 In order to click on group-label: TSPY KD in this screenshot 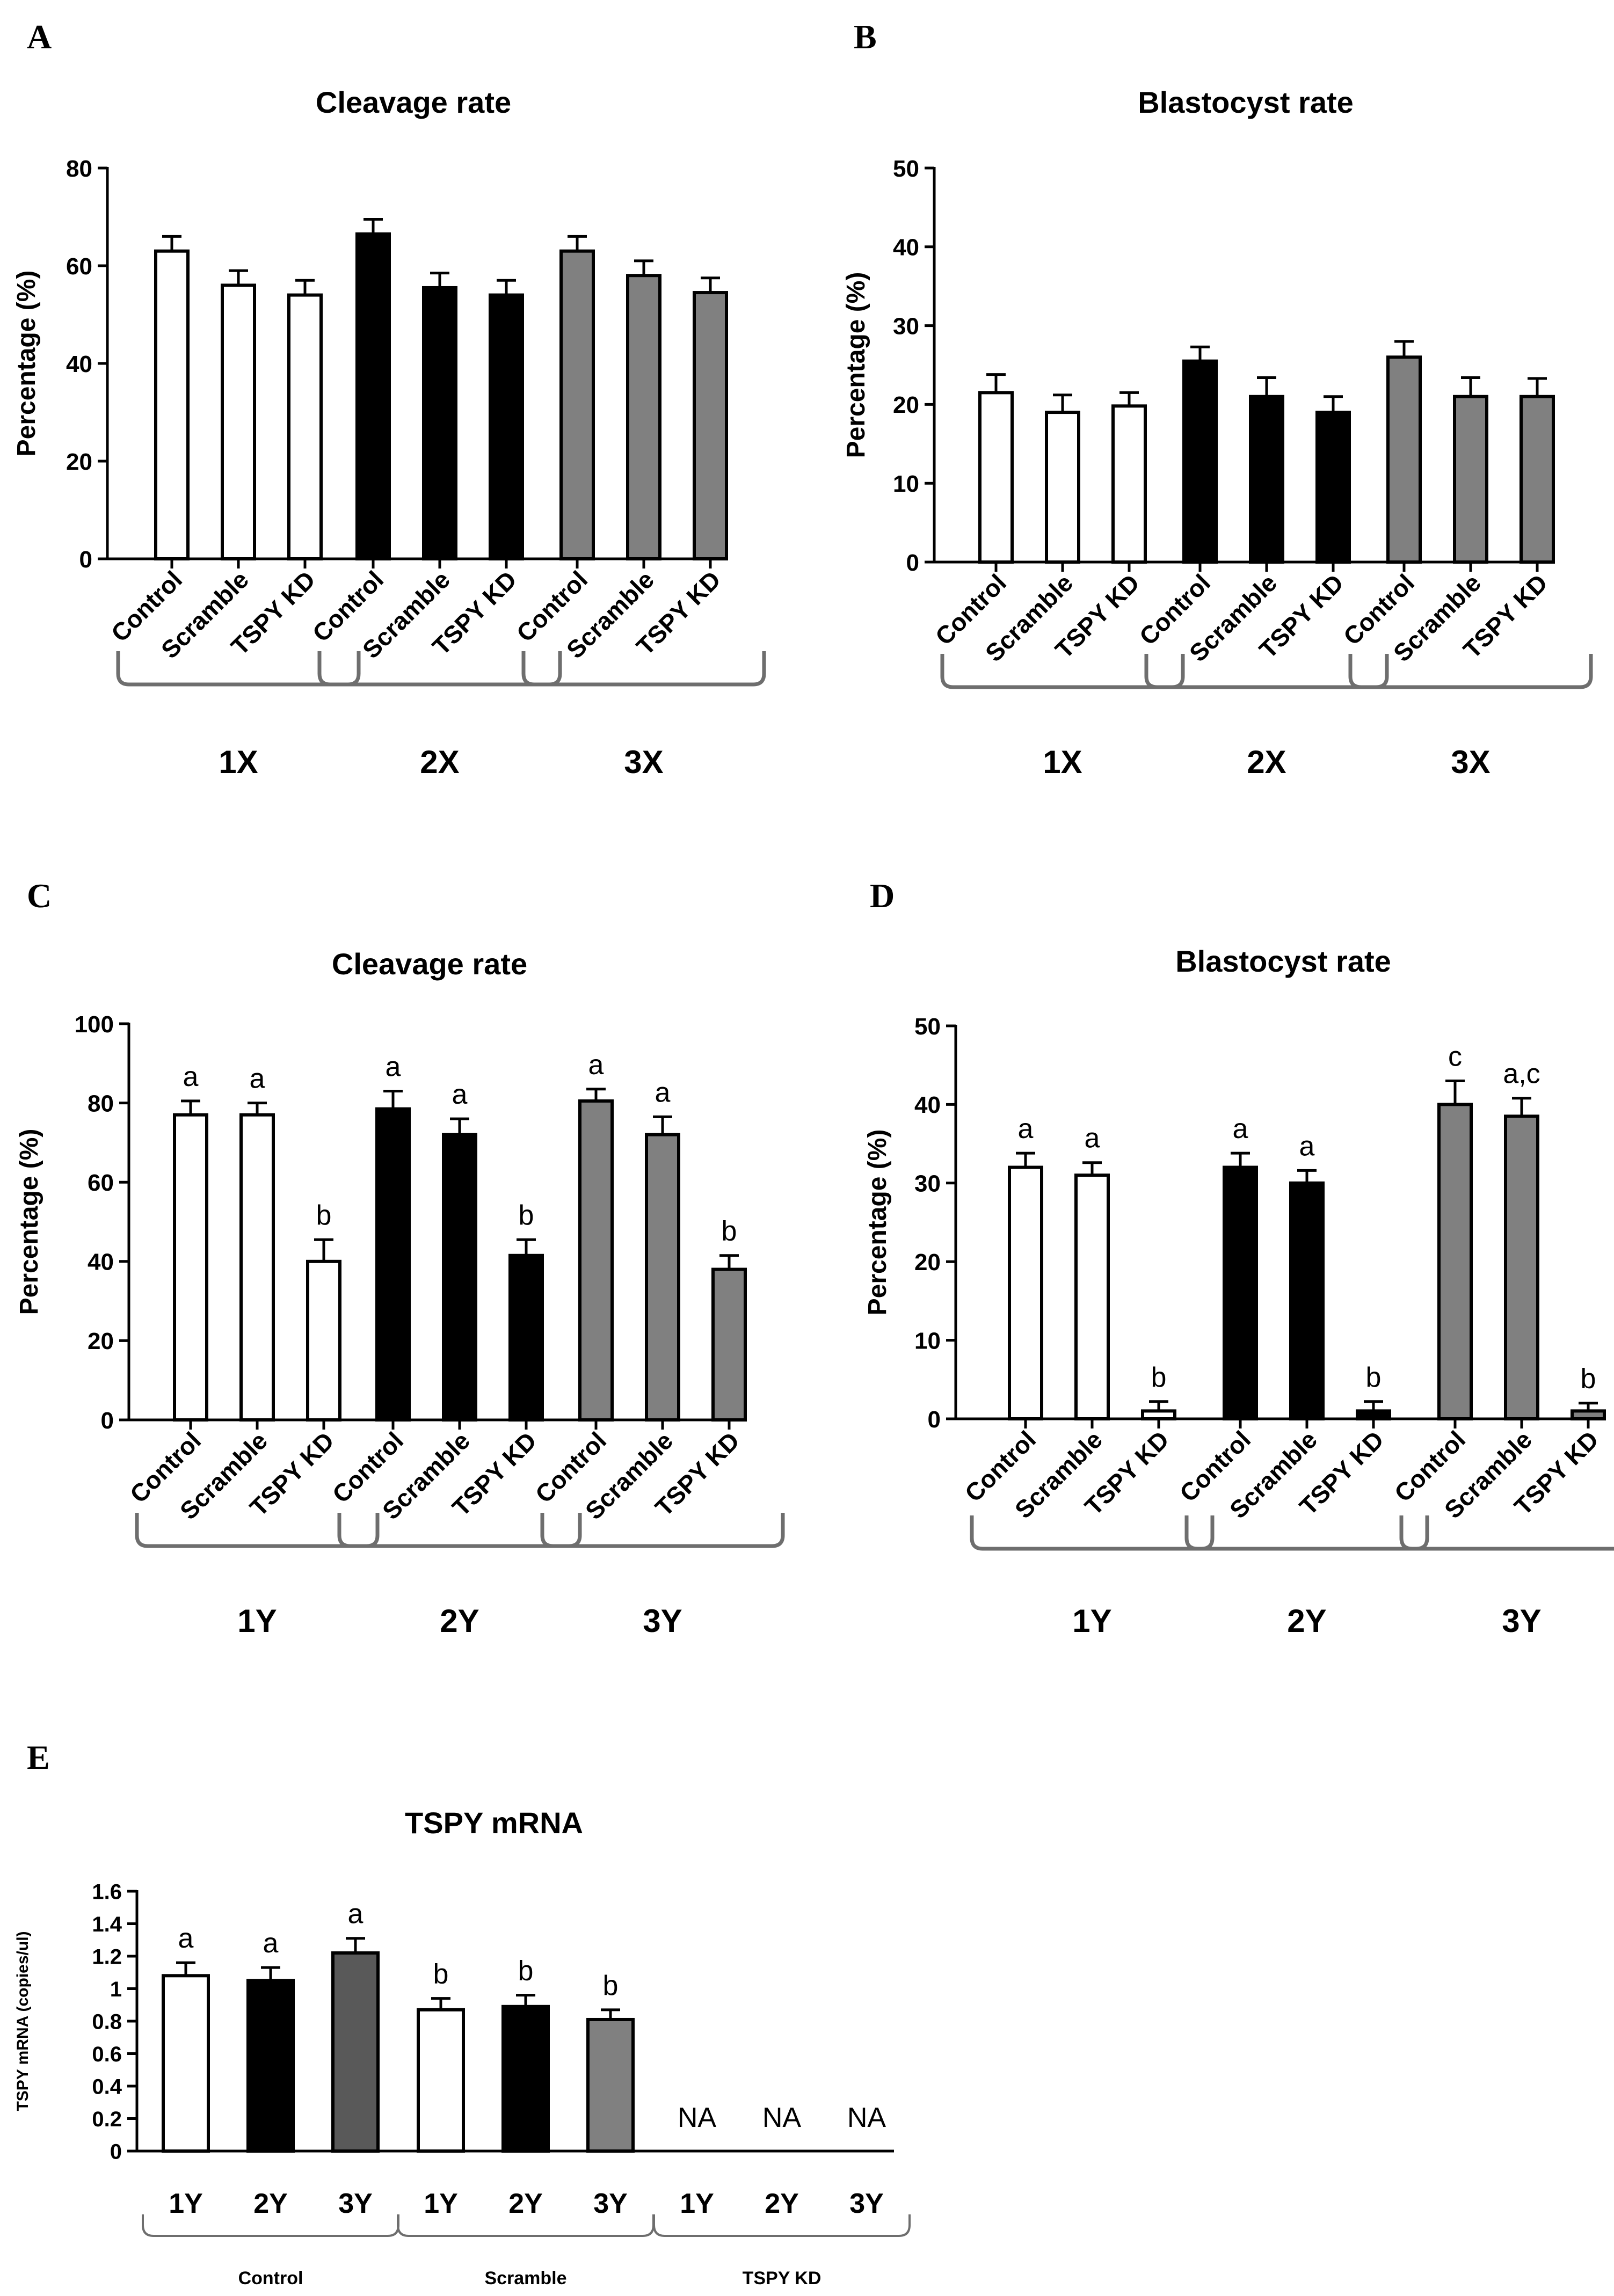, I will do `click(782, 2278)`.